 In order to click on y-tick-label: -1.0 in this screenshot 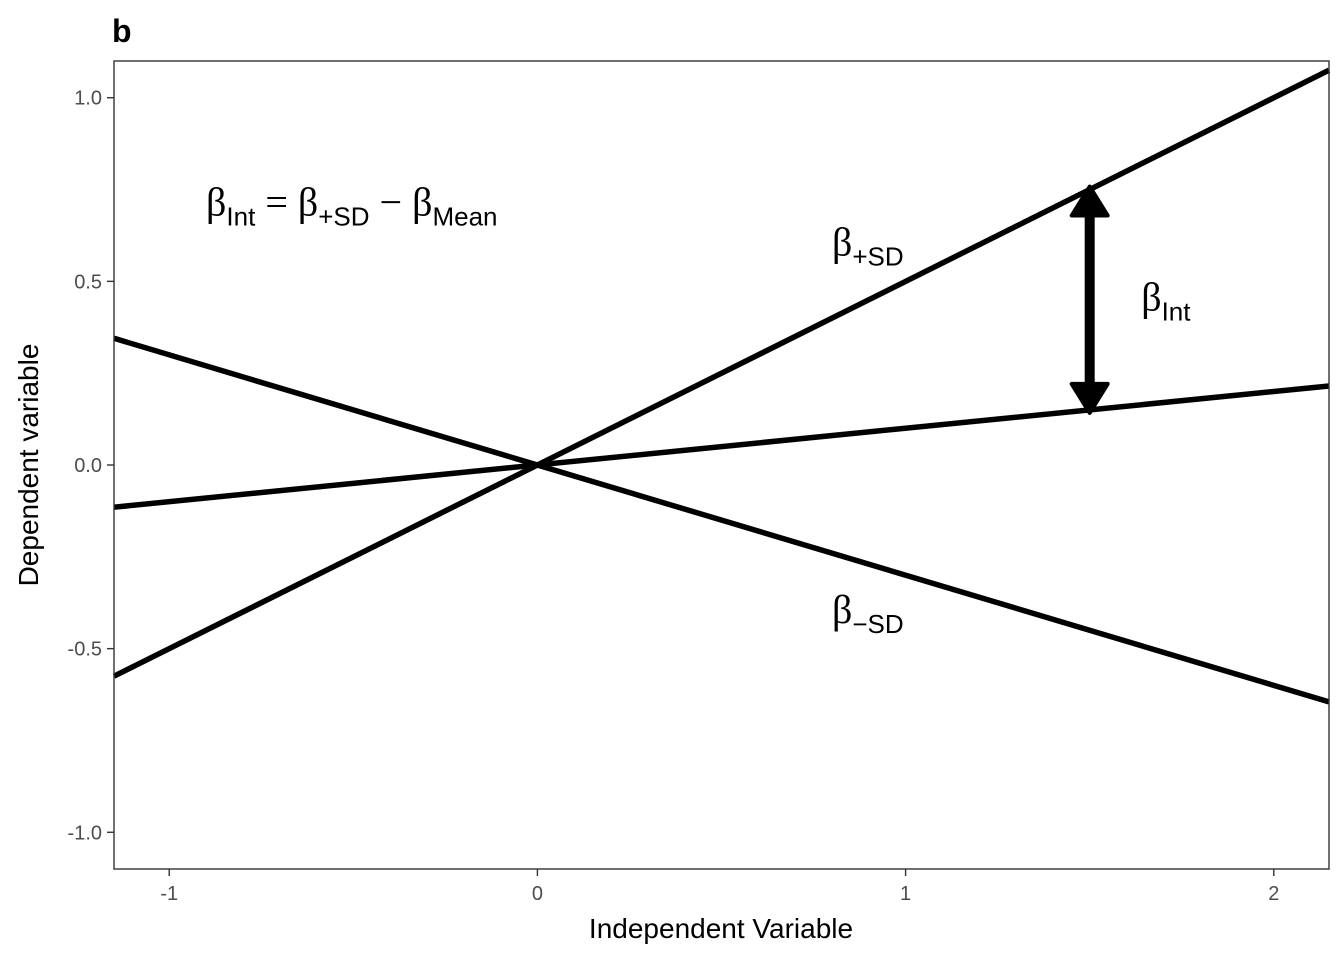, I will do `click(85, 833)`.